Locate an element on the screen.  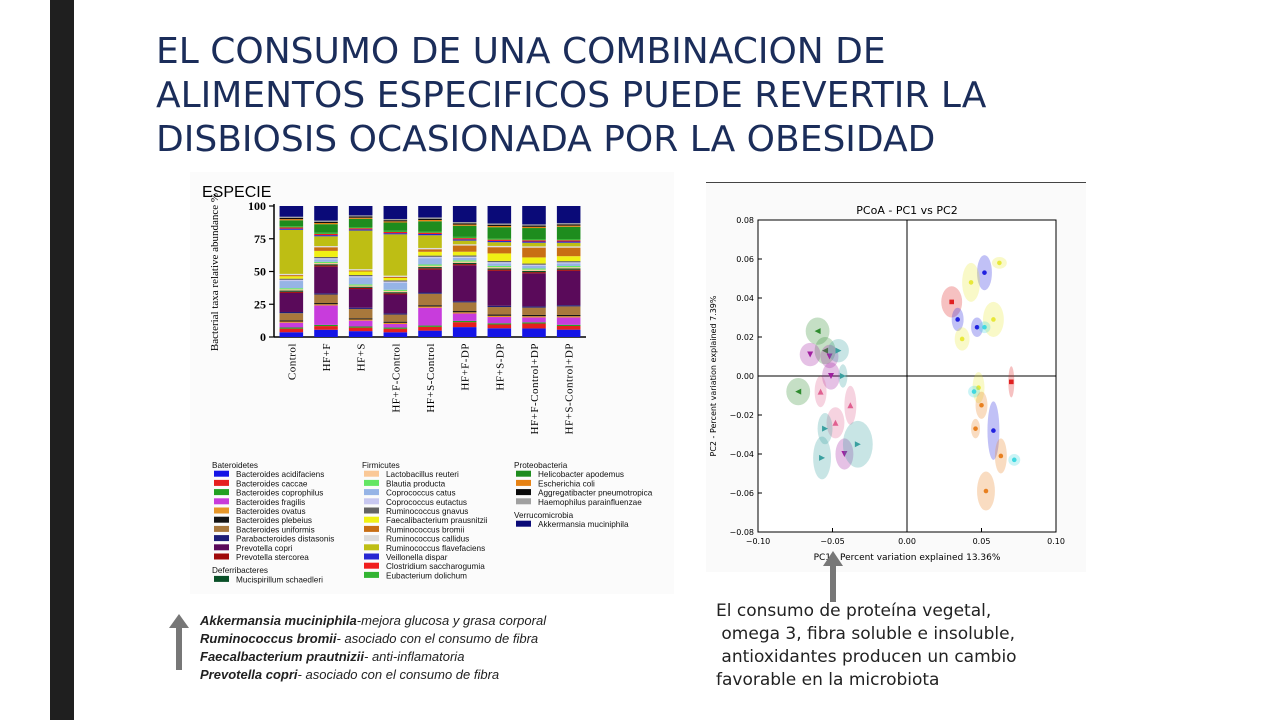
y-axis-label: PC2 - Percent variation explained 7.39% is located at coordinates (713, 375).